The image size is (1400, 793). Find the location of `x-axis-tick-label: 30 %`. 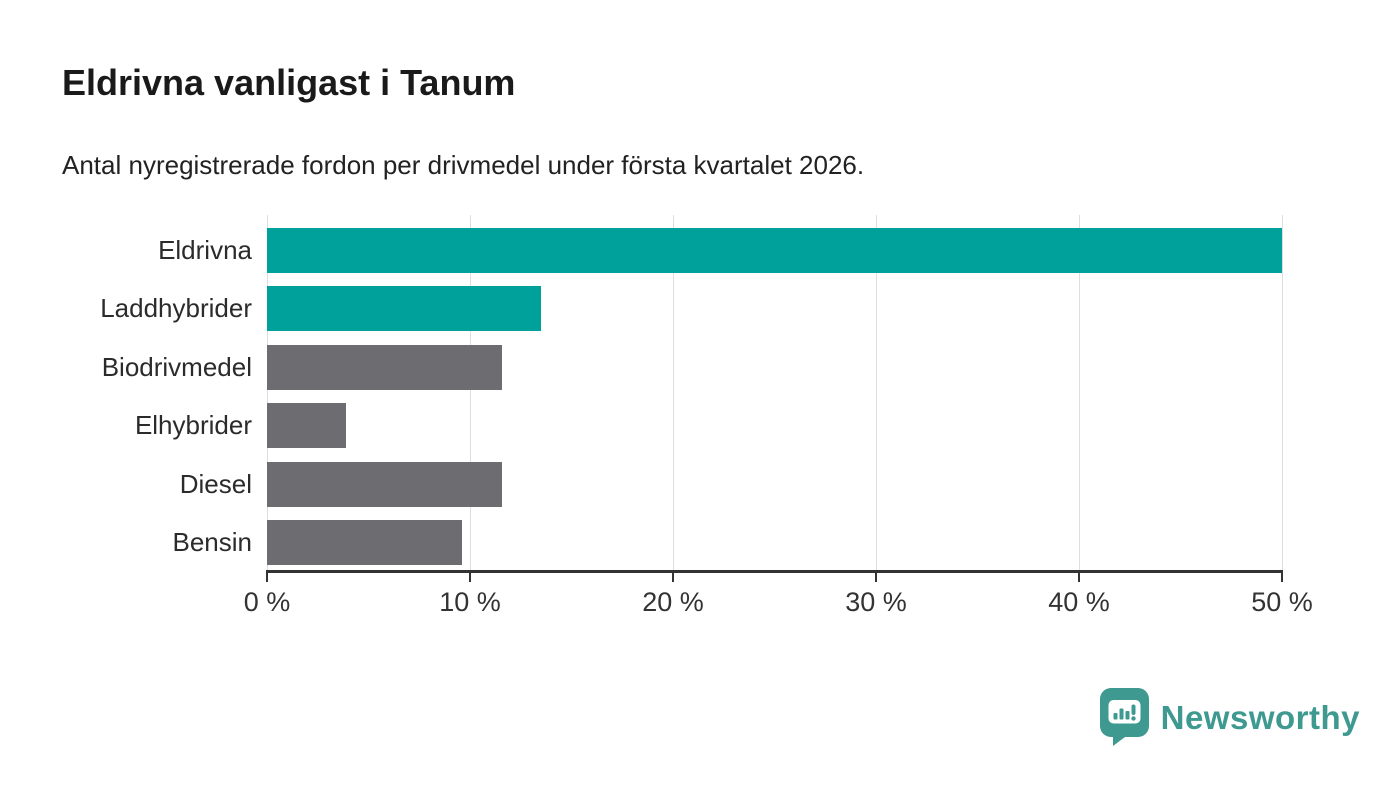

x-axis-tick-label: 30 % is located at coordinates (876, 602).